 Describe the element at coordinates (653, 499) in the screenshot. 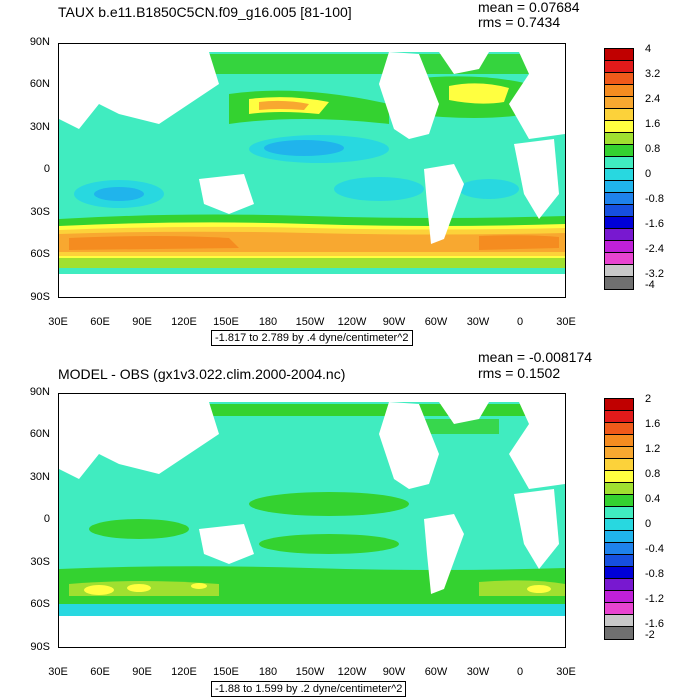

I see `colorbar-label: 0.4` at that location.